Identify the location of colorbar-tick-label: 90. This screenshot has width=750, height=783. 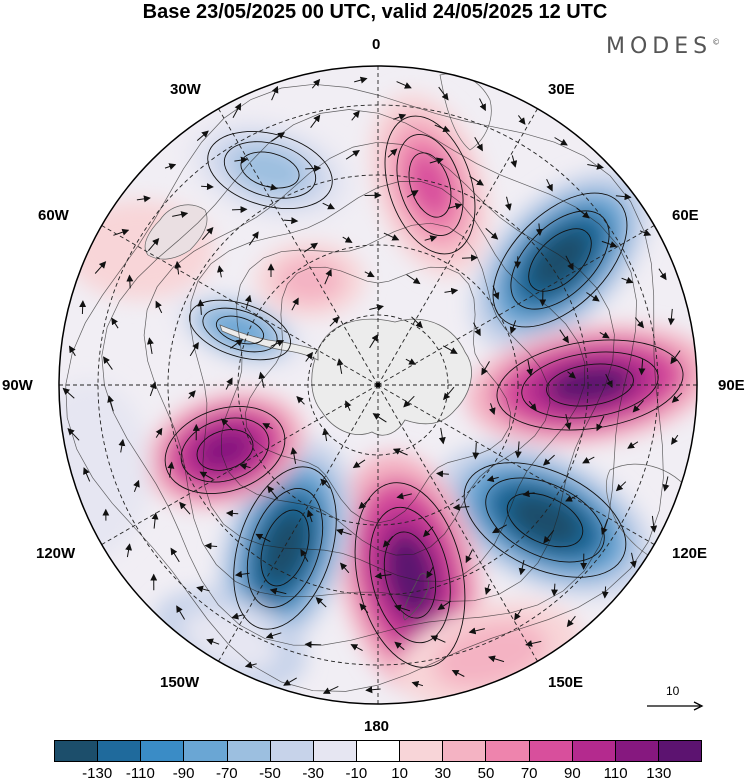
(572, 773).